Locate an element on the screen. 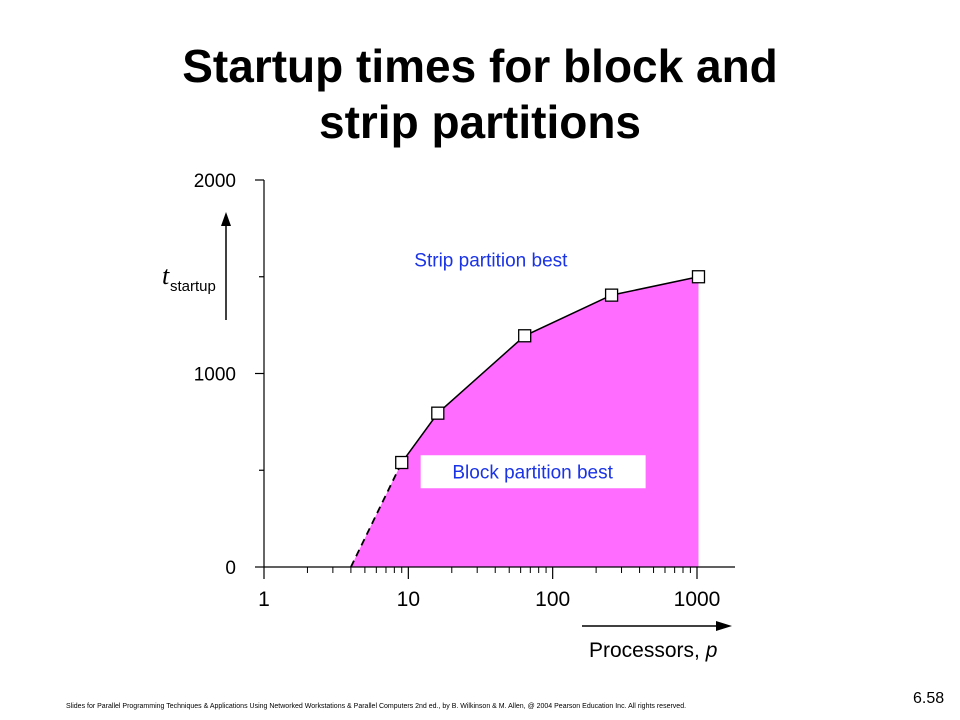 This screenshot has height=720, width=960. block-region-fill-layer is located at coordinates (524, 421).